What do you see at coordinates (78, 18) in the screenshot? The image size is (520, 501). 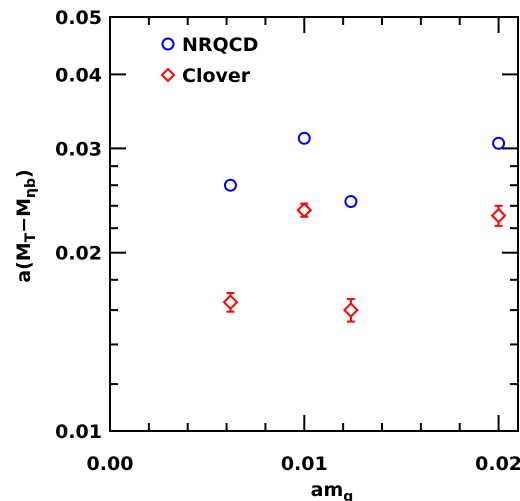 I see `y-tick-label: 0.05` at bounding box center [78, 18].